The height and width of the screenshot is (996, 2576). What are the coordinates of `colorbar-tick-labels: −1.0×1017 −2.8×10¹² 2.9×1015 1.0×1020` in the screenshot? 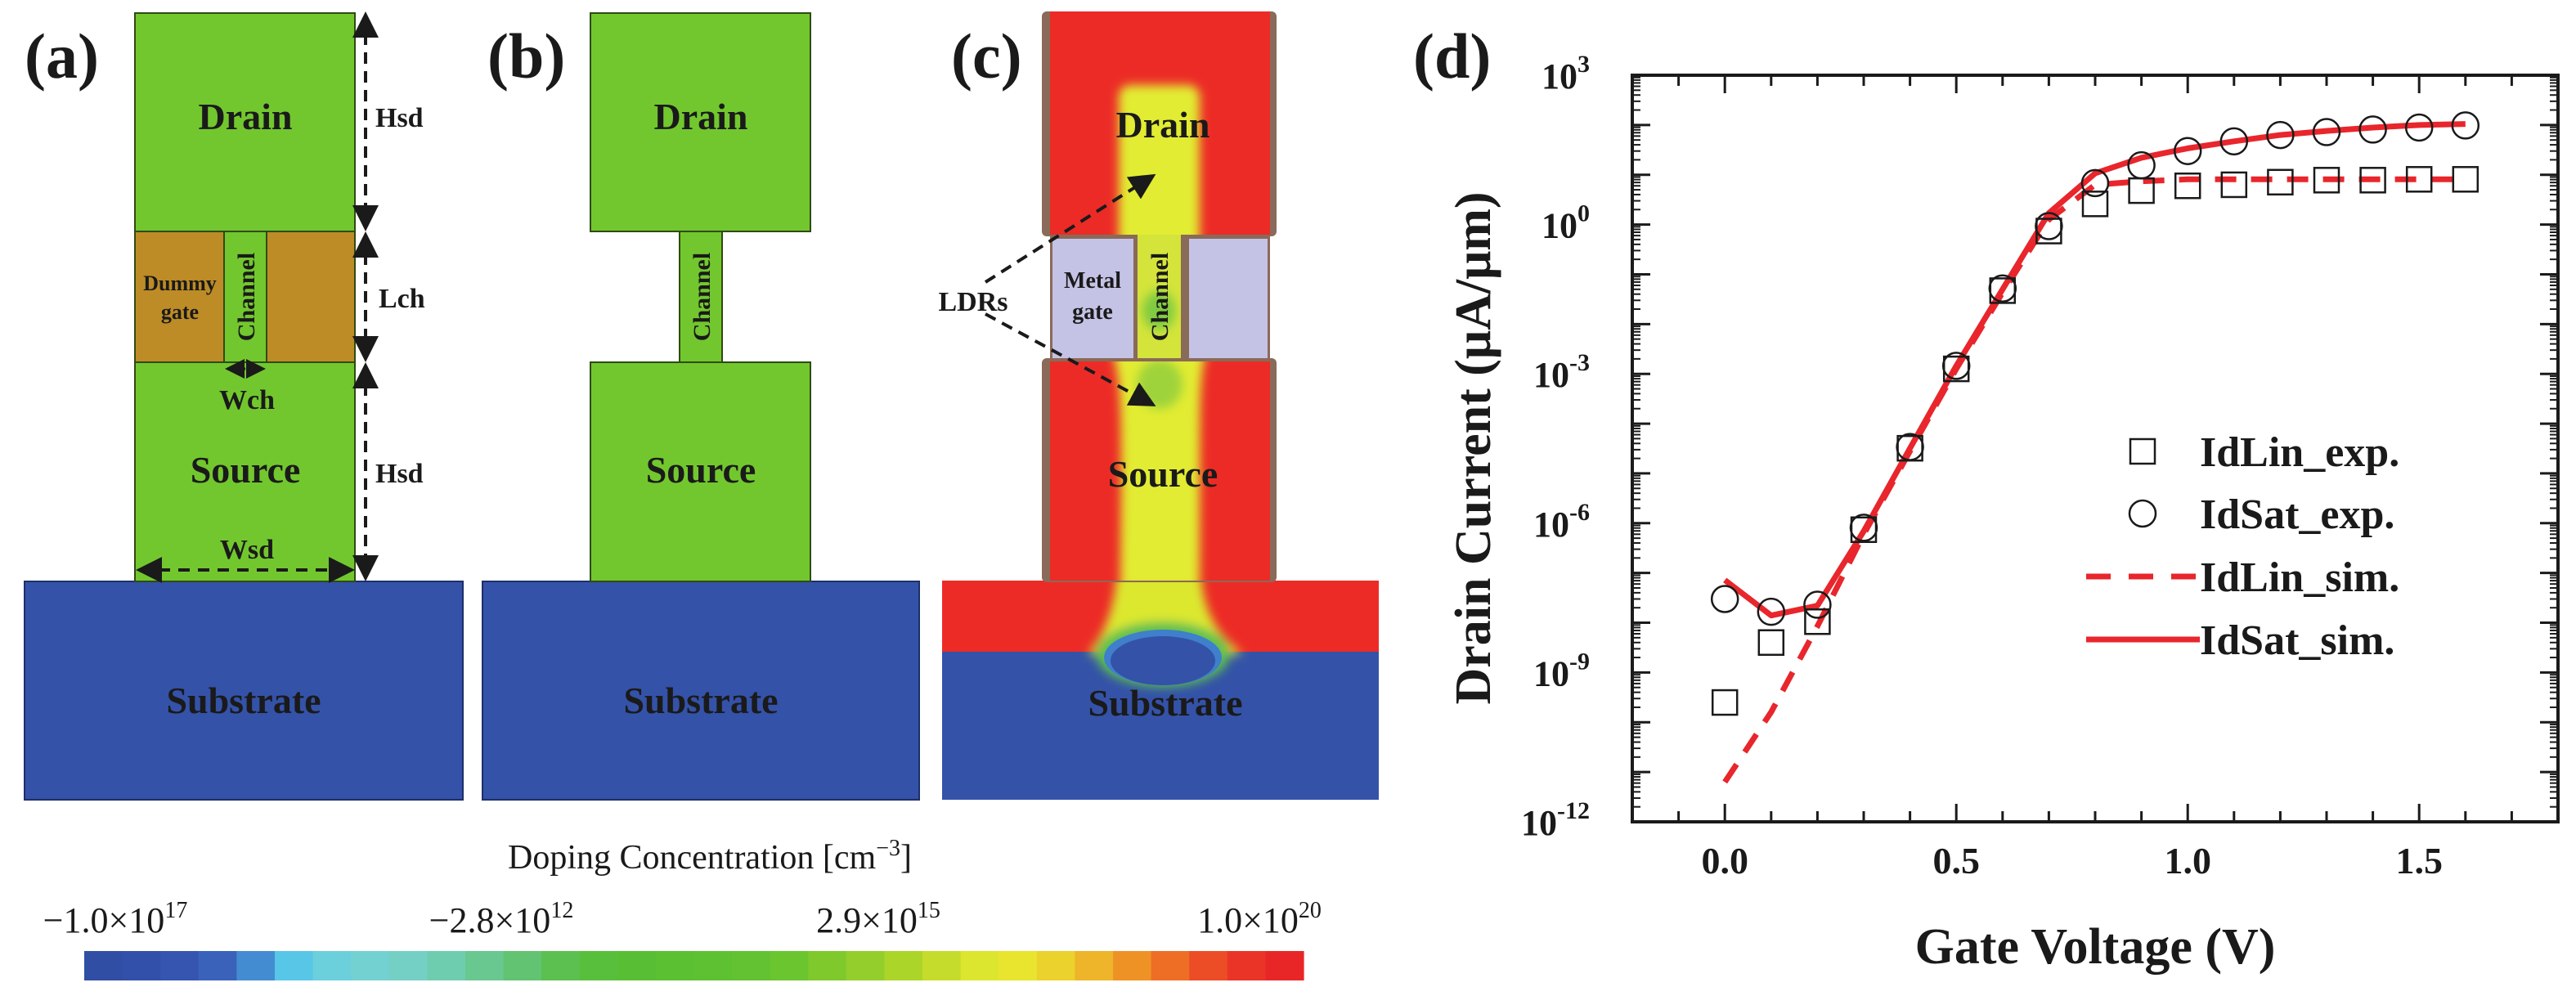 It's located at (683, 919).